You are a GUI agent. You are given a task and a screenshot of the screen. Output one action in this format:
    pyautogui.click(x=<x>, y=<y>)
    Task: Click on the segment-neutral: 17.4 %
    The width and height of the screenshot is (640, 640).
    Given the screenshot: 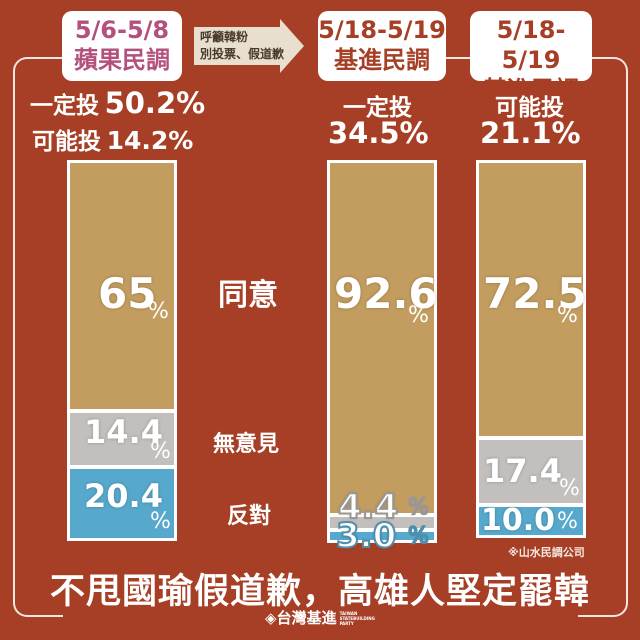 What is the action you would take?
    pyautogui.click(x=531, y=471)
    